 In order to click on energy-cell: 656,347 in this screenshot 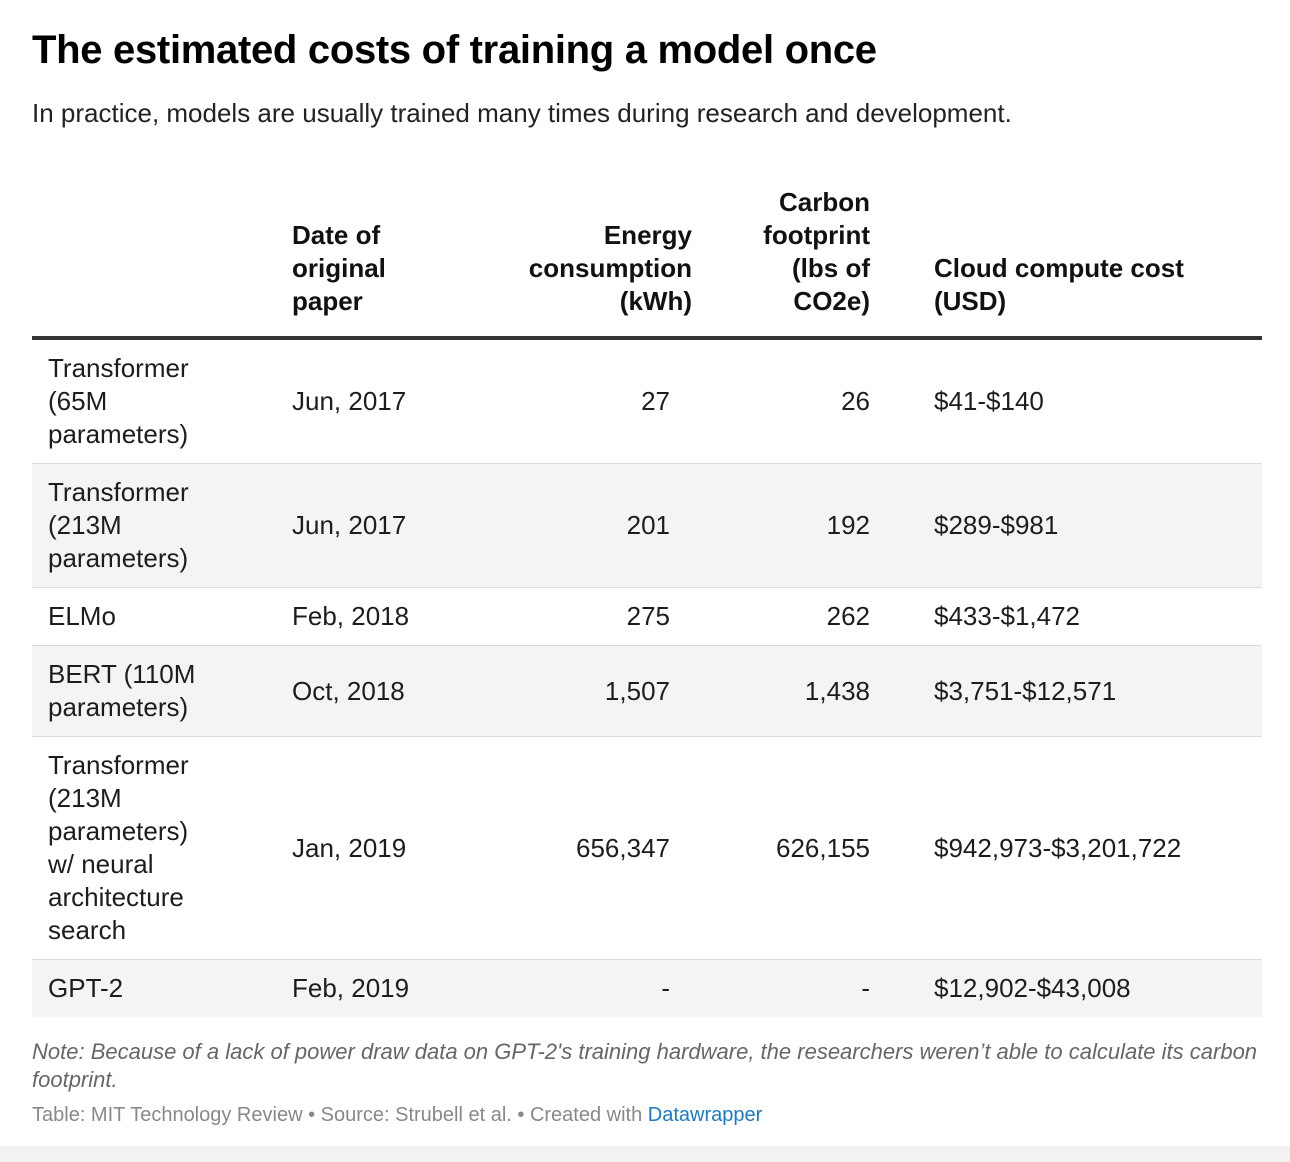, I will do `click(596, 848)`.